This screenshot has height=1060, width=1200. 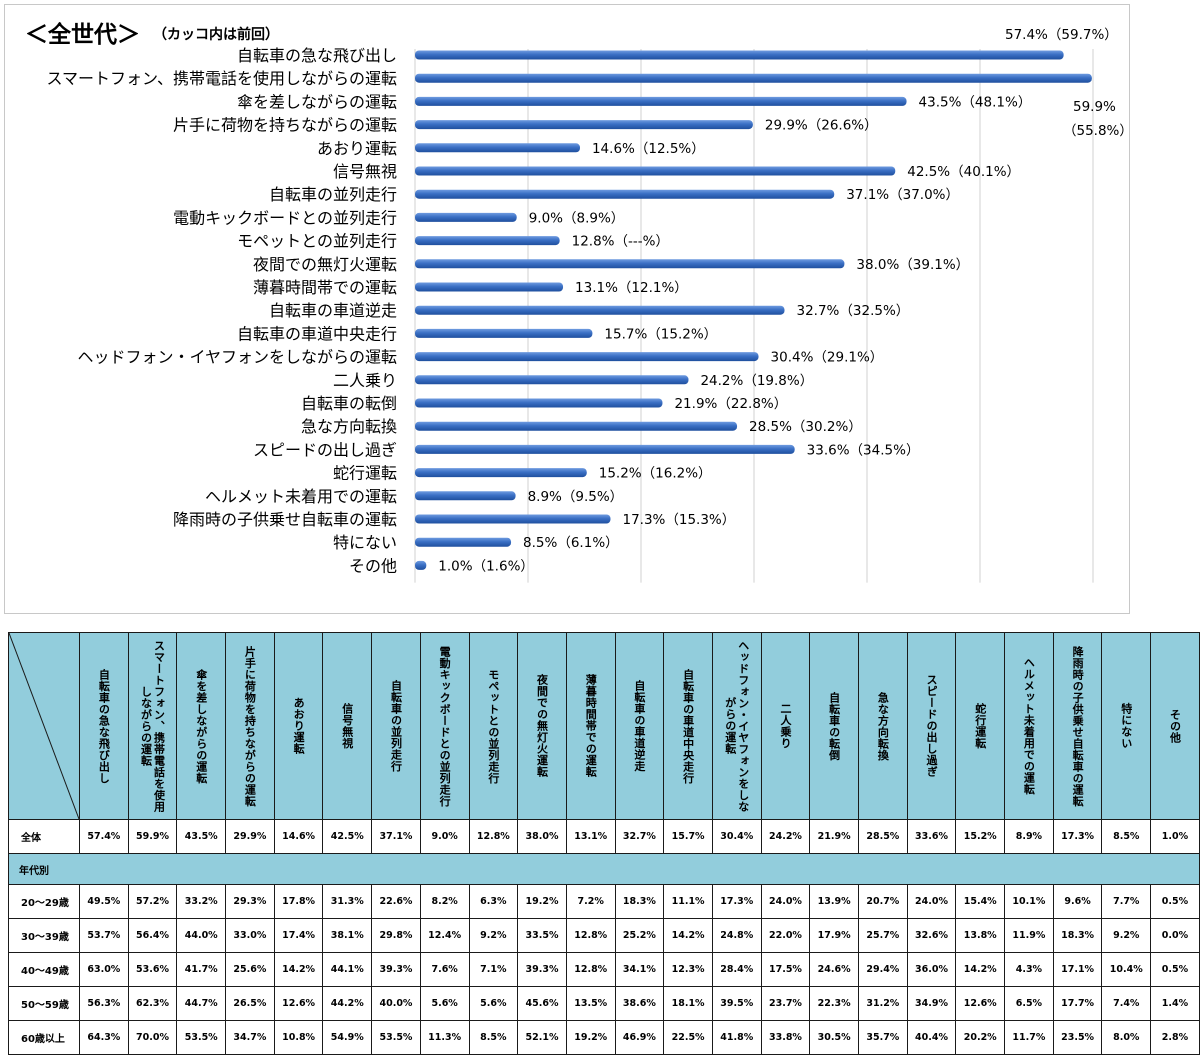 I want to click on column-header: スマートフォン、携帯電話を使用しながらの運転, so click(x=152, y=726).